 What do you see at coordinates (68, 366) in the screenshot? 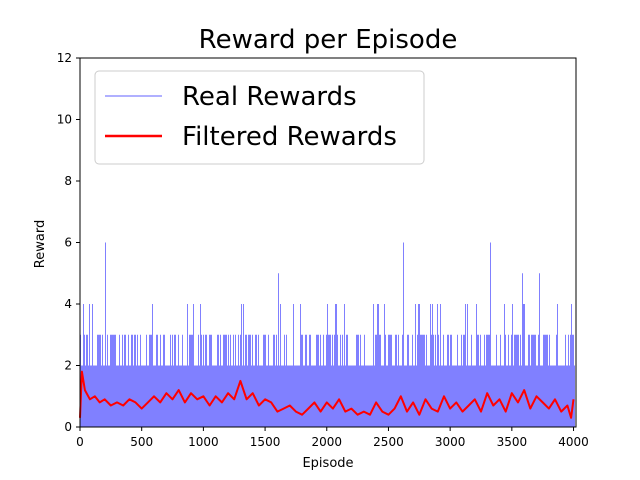
I see `y-tick-label: 2` at bounding box center [68, 366].